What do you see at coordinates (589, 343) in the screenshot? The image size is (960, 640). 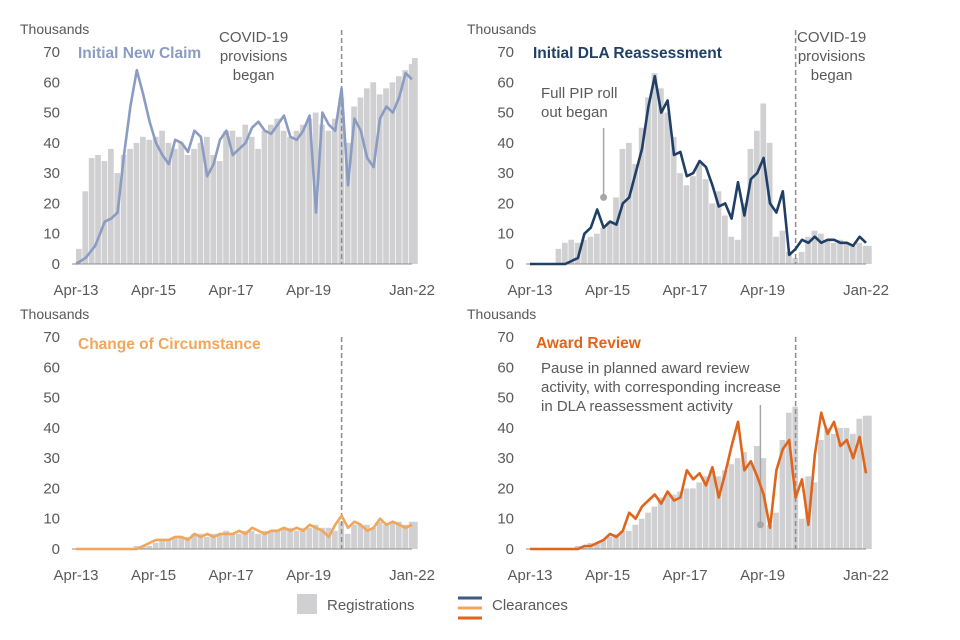 I see `chart-title: Award Review` at bounding box center [589, 343].